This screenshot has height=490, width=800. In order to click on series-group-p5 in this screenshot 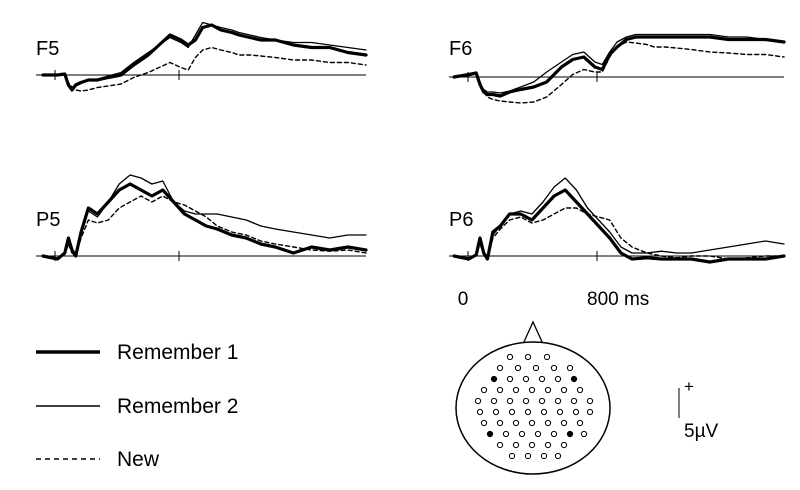, I will do `click(204, 217)`.